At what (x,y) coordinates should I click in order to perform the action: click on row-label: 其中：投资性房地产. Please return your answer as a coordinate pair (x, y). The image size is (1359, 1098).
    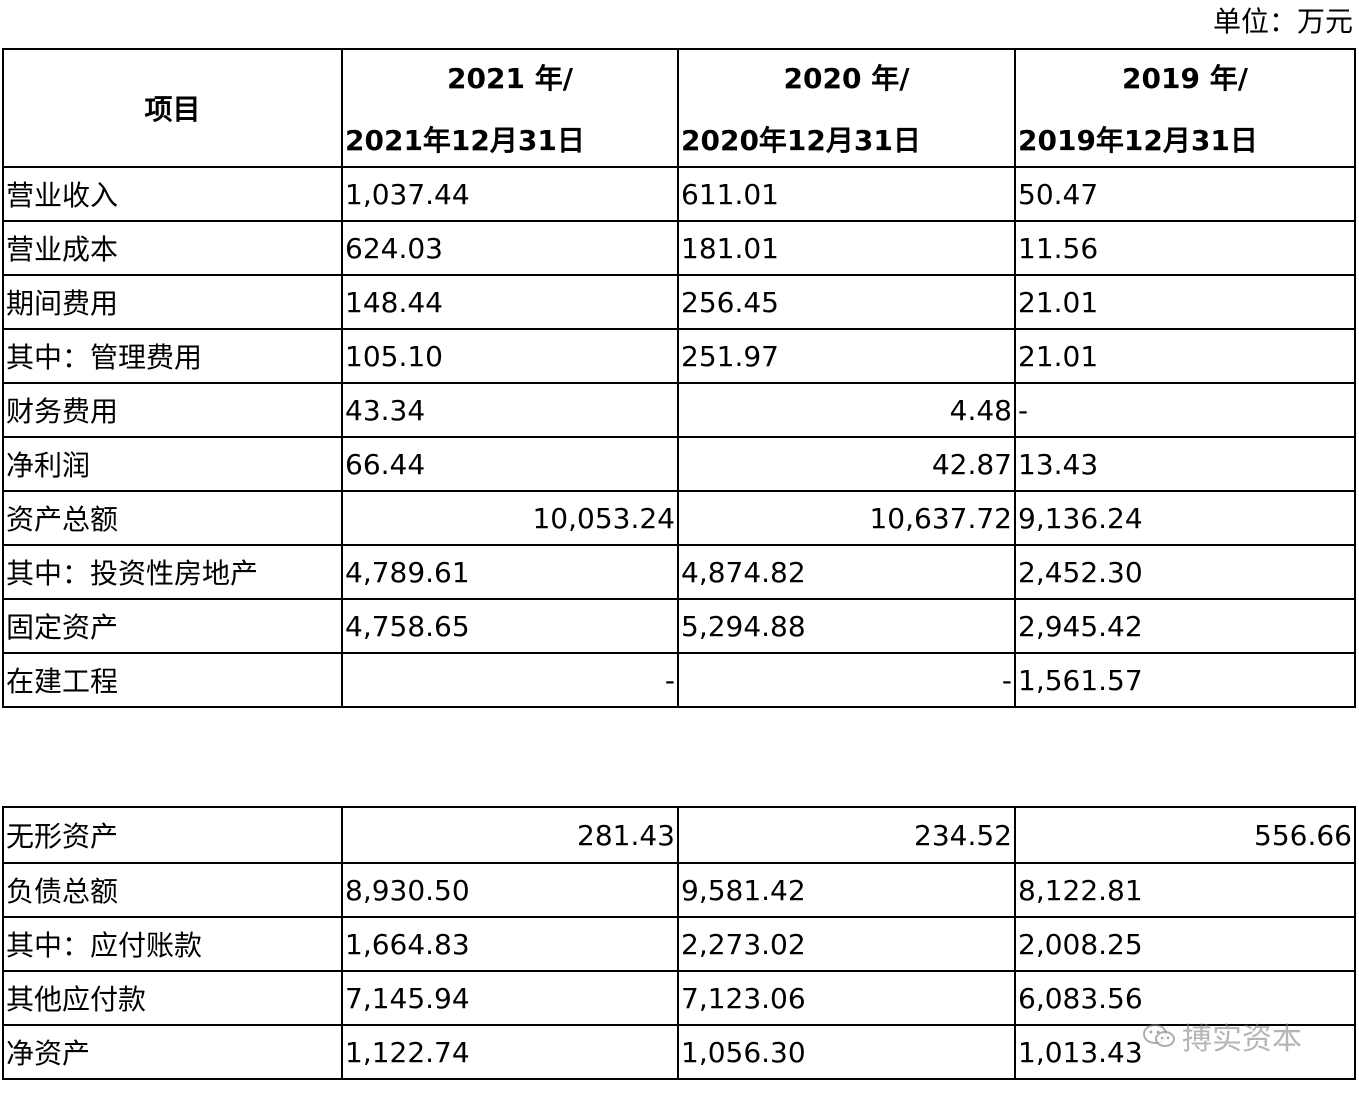
    Looking at the image, I should click on (172, 572).